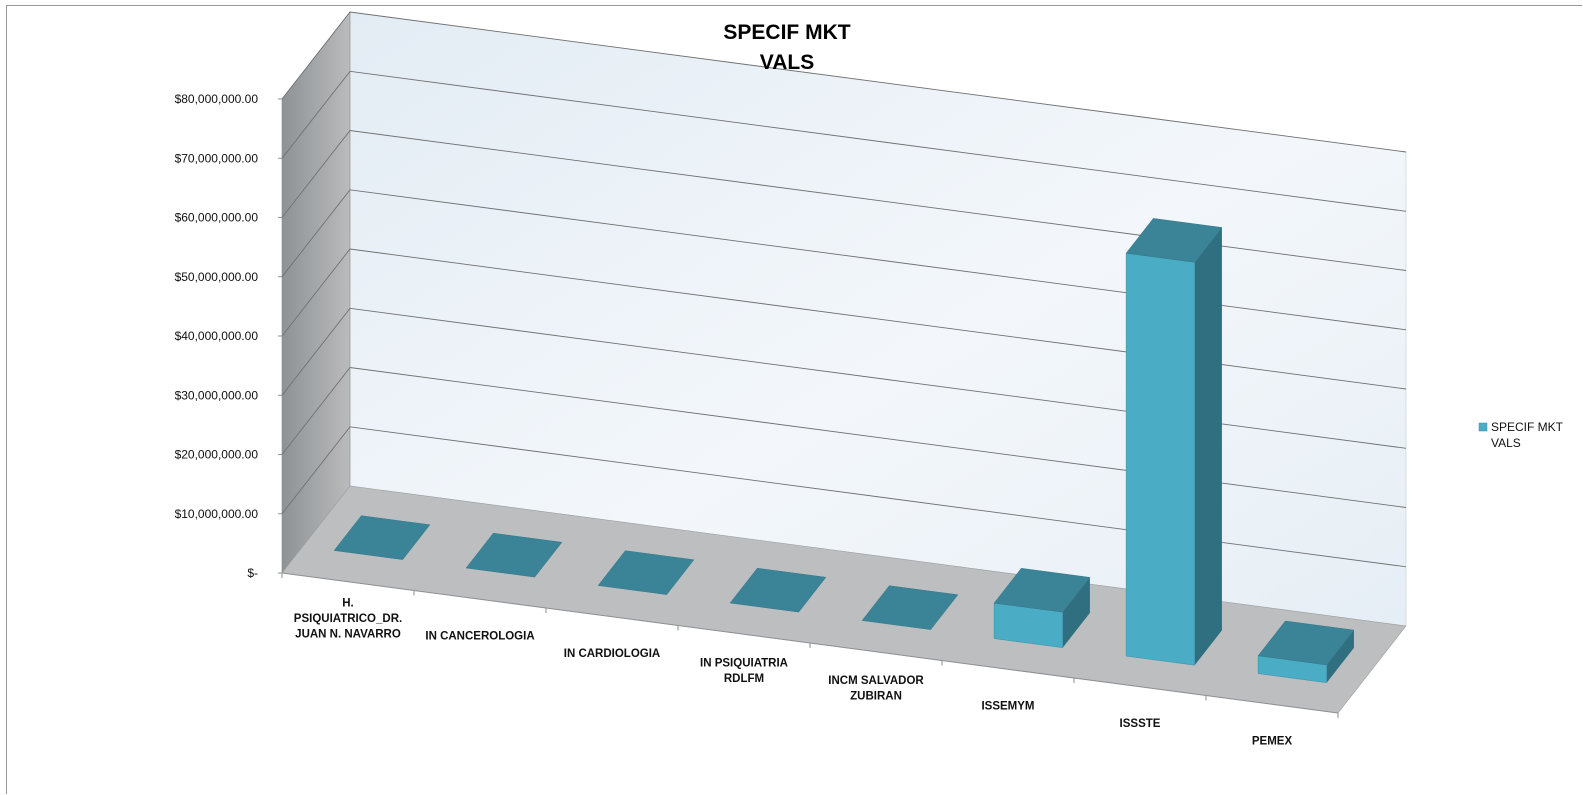  What do you see at coordinates (348, 603) in the screenshot?
I see `category-label: H.` at bounding box center [348, 603].